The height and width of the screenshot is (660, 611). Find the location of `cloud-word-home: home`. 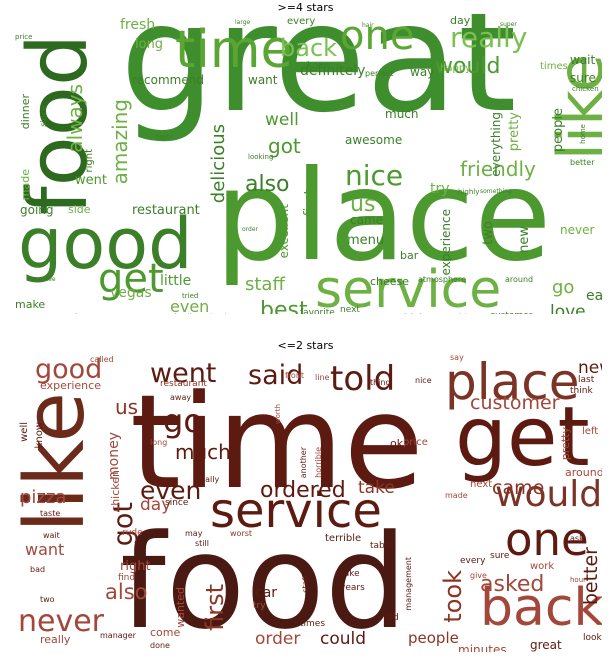

cloud-word-home: home is located at coordinates (583, 134).